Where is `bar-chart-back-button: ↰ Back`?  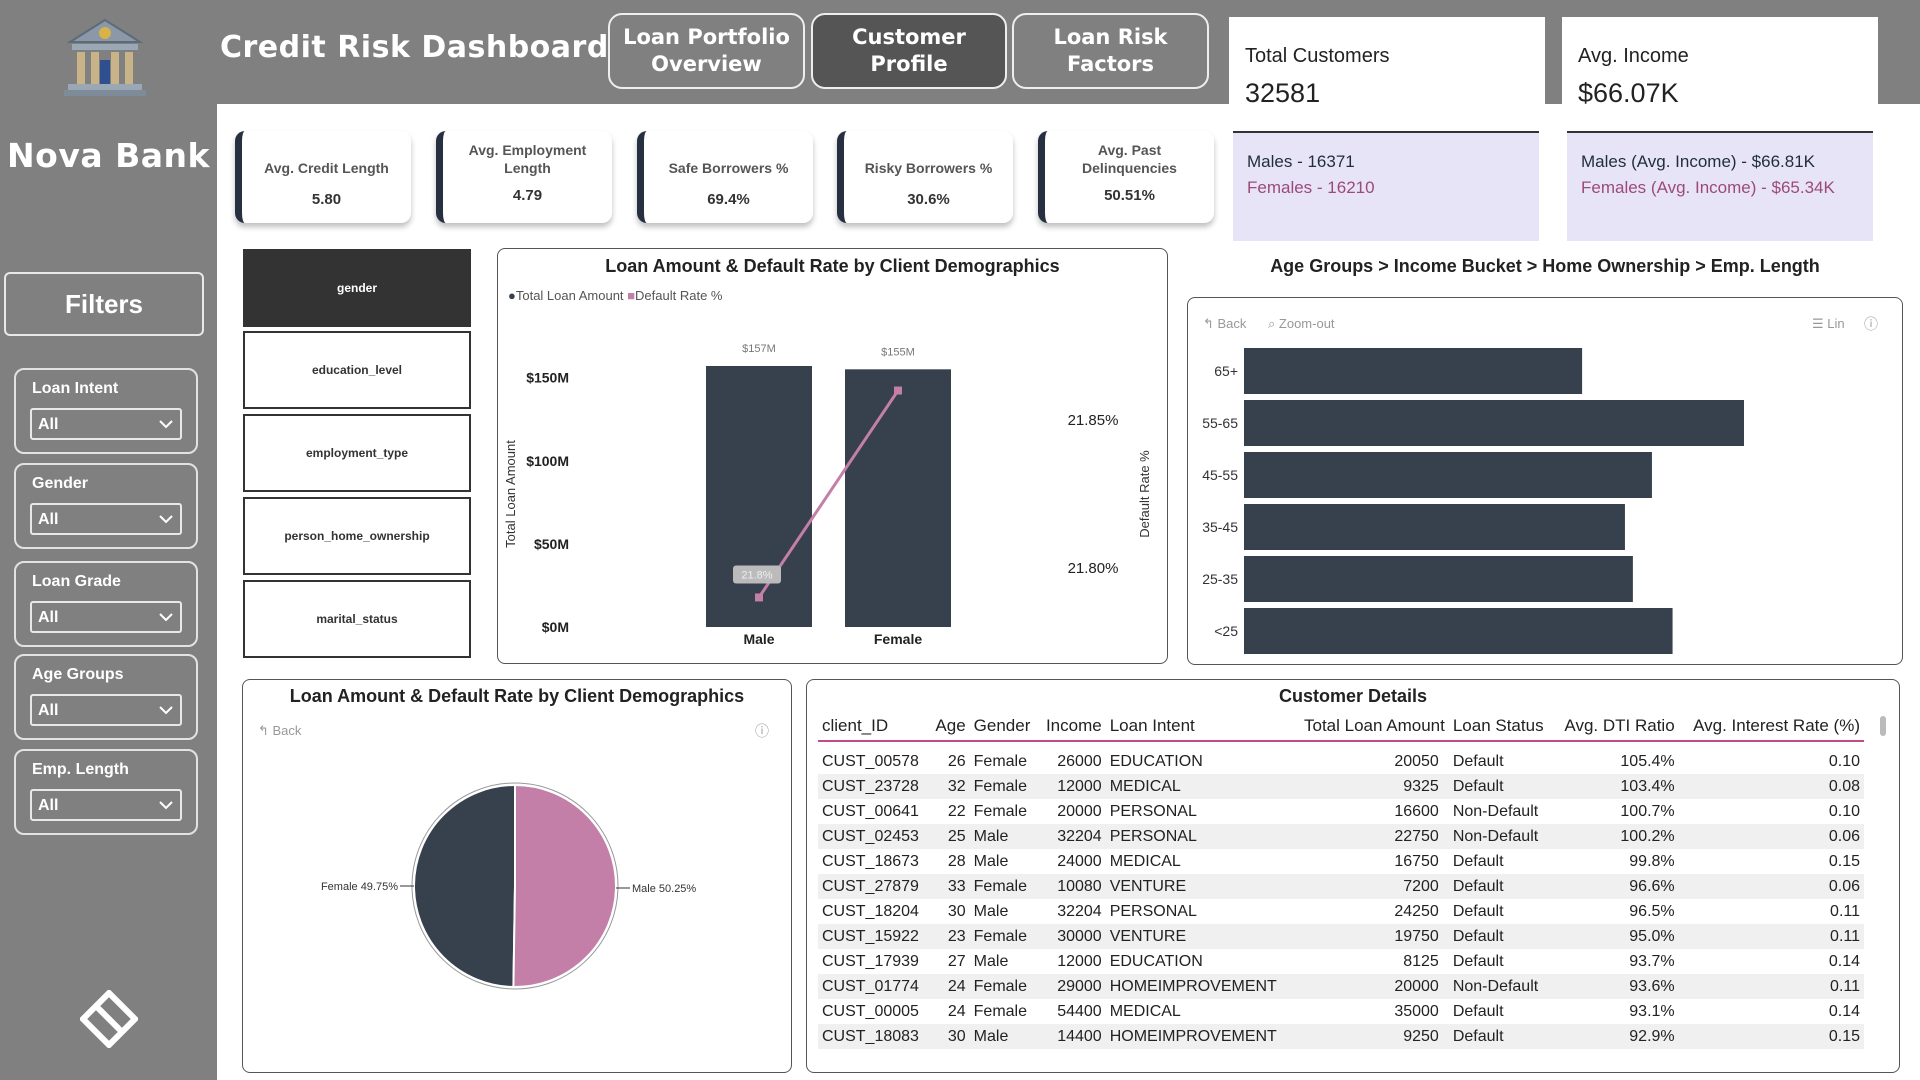
bar-chart-back-button: ↰ Back is located at coordinates (1225, 323).